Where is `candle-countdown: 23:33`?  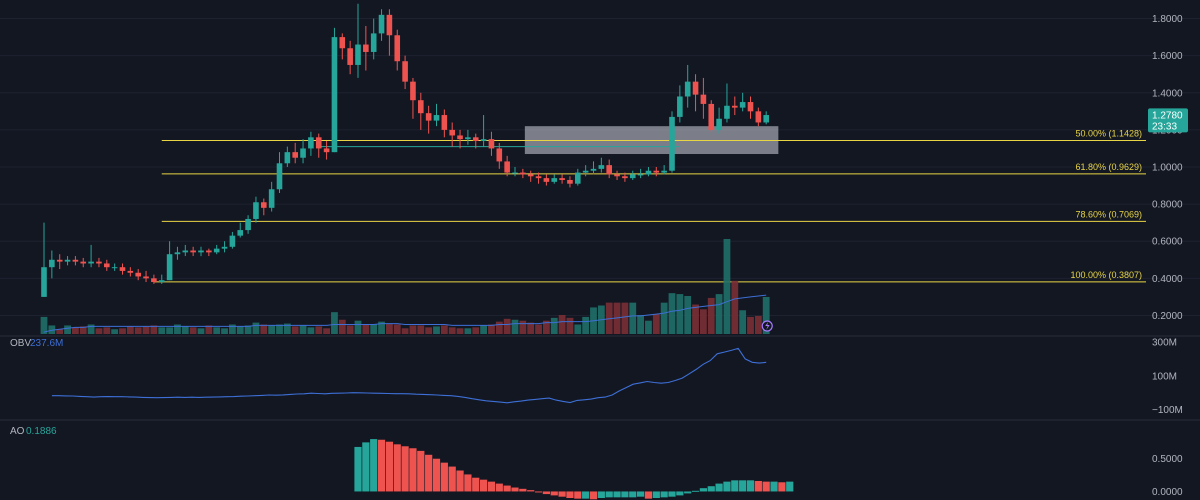
candle-countdown: 23:33 is located at coordinates (1164, 126).